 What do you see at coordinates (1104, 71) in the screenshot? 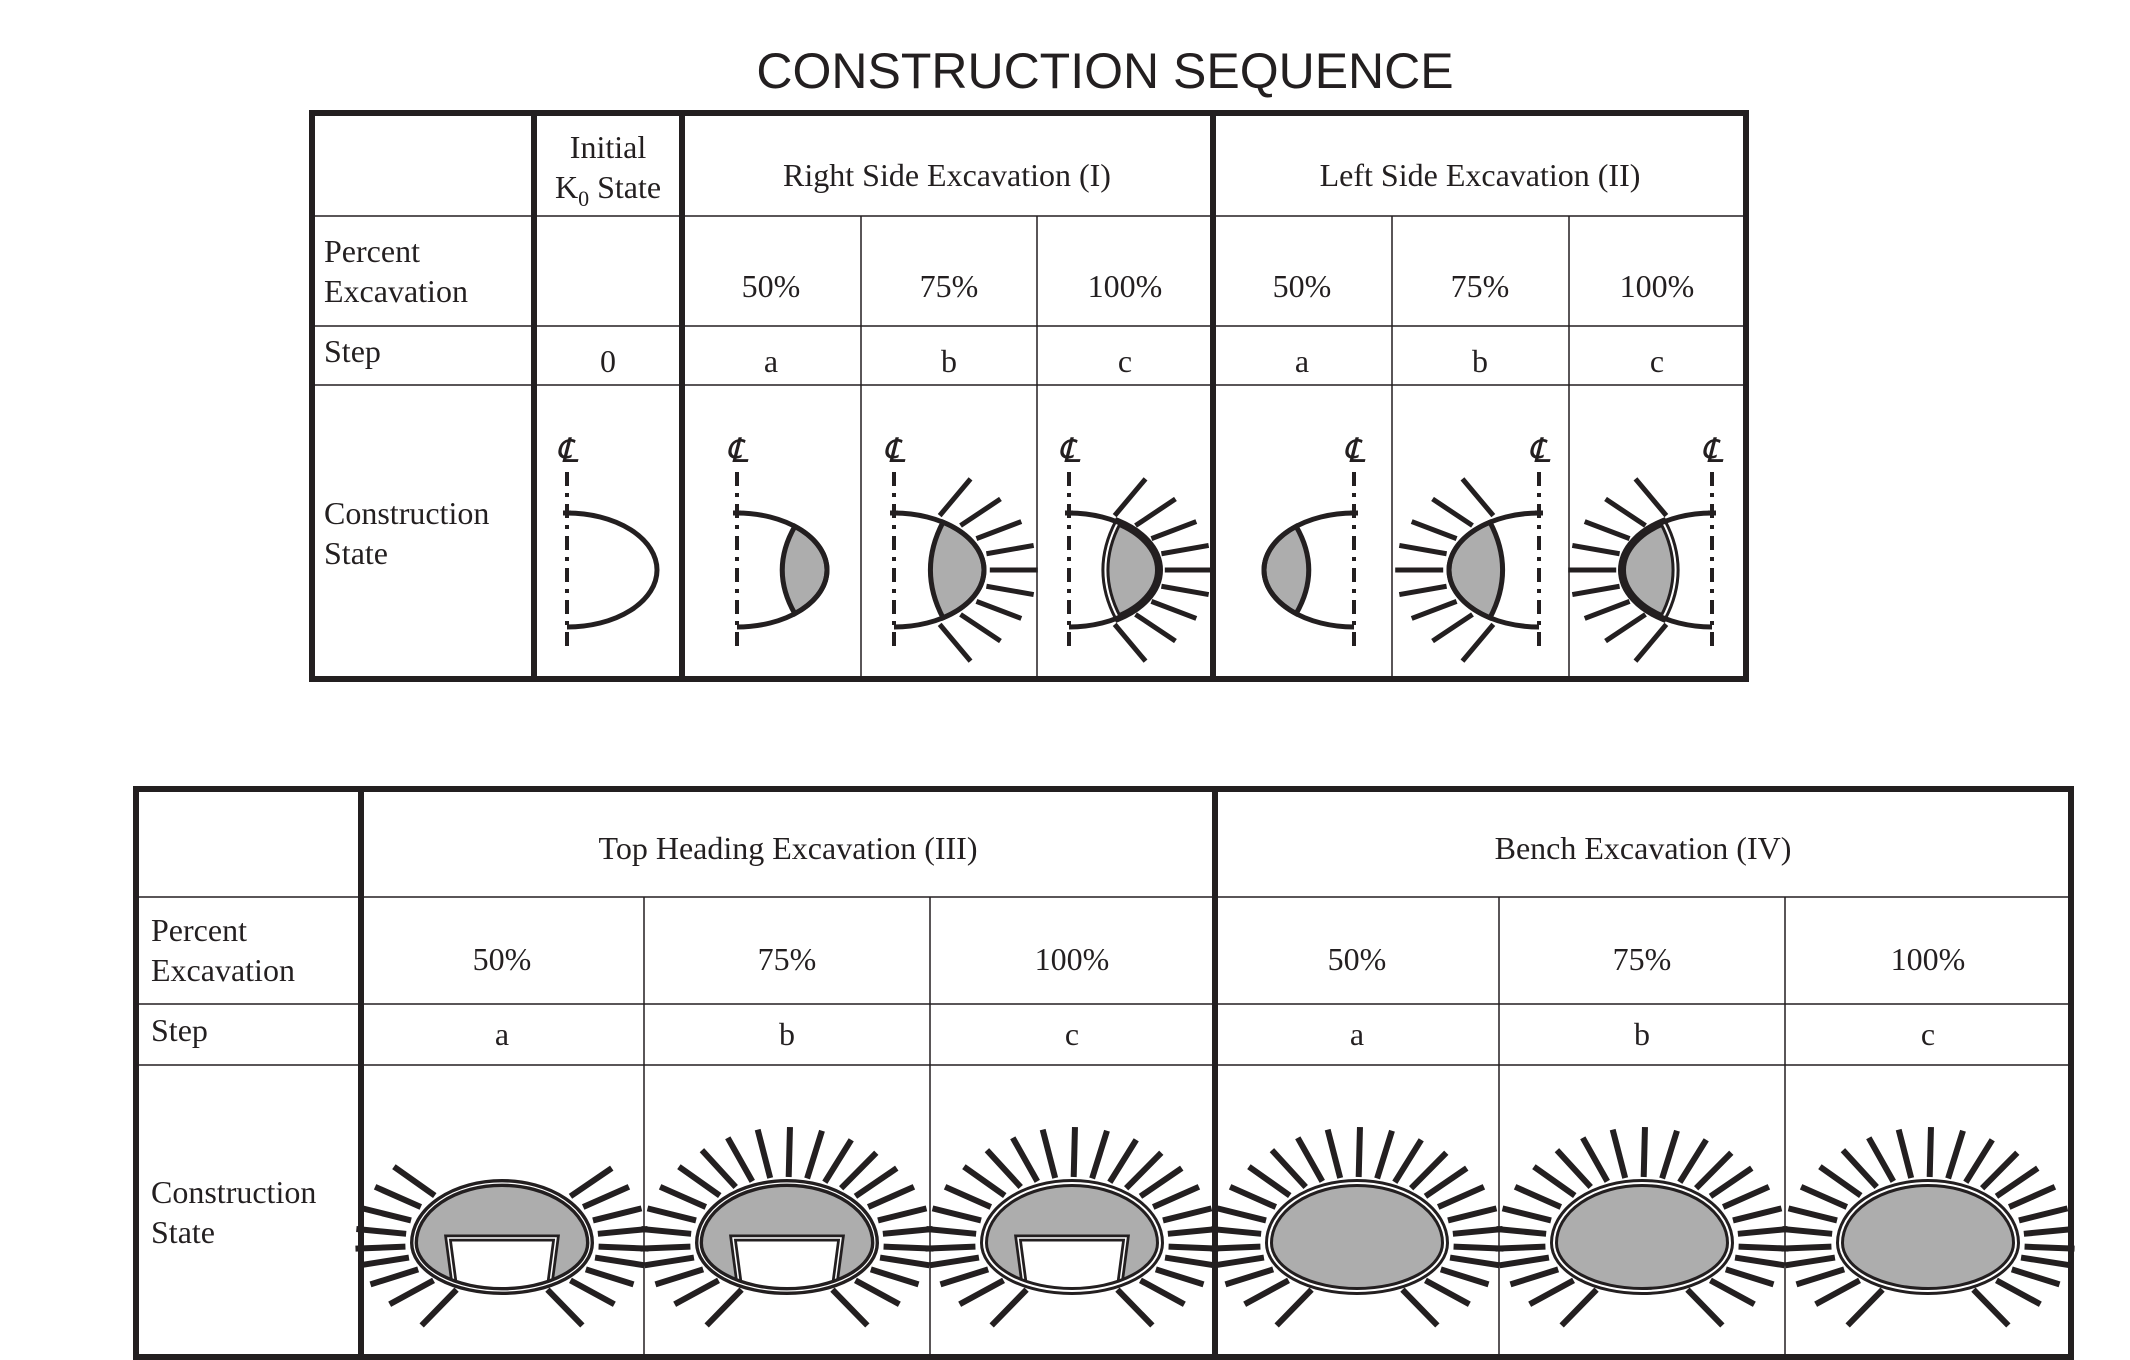
I see `figure-title: CONSTRUCTION SEQUENCE` at bounding box center [1104, 71].